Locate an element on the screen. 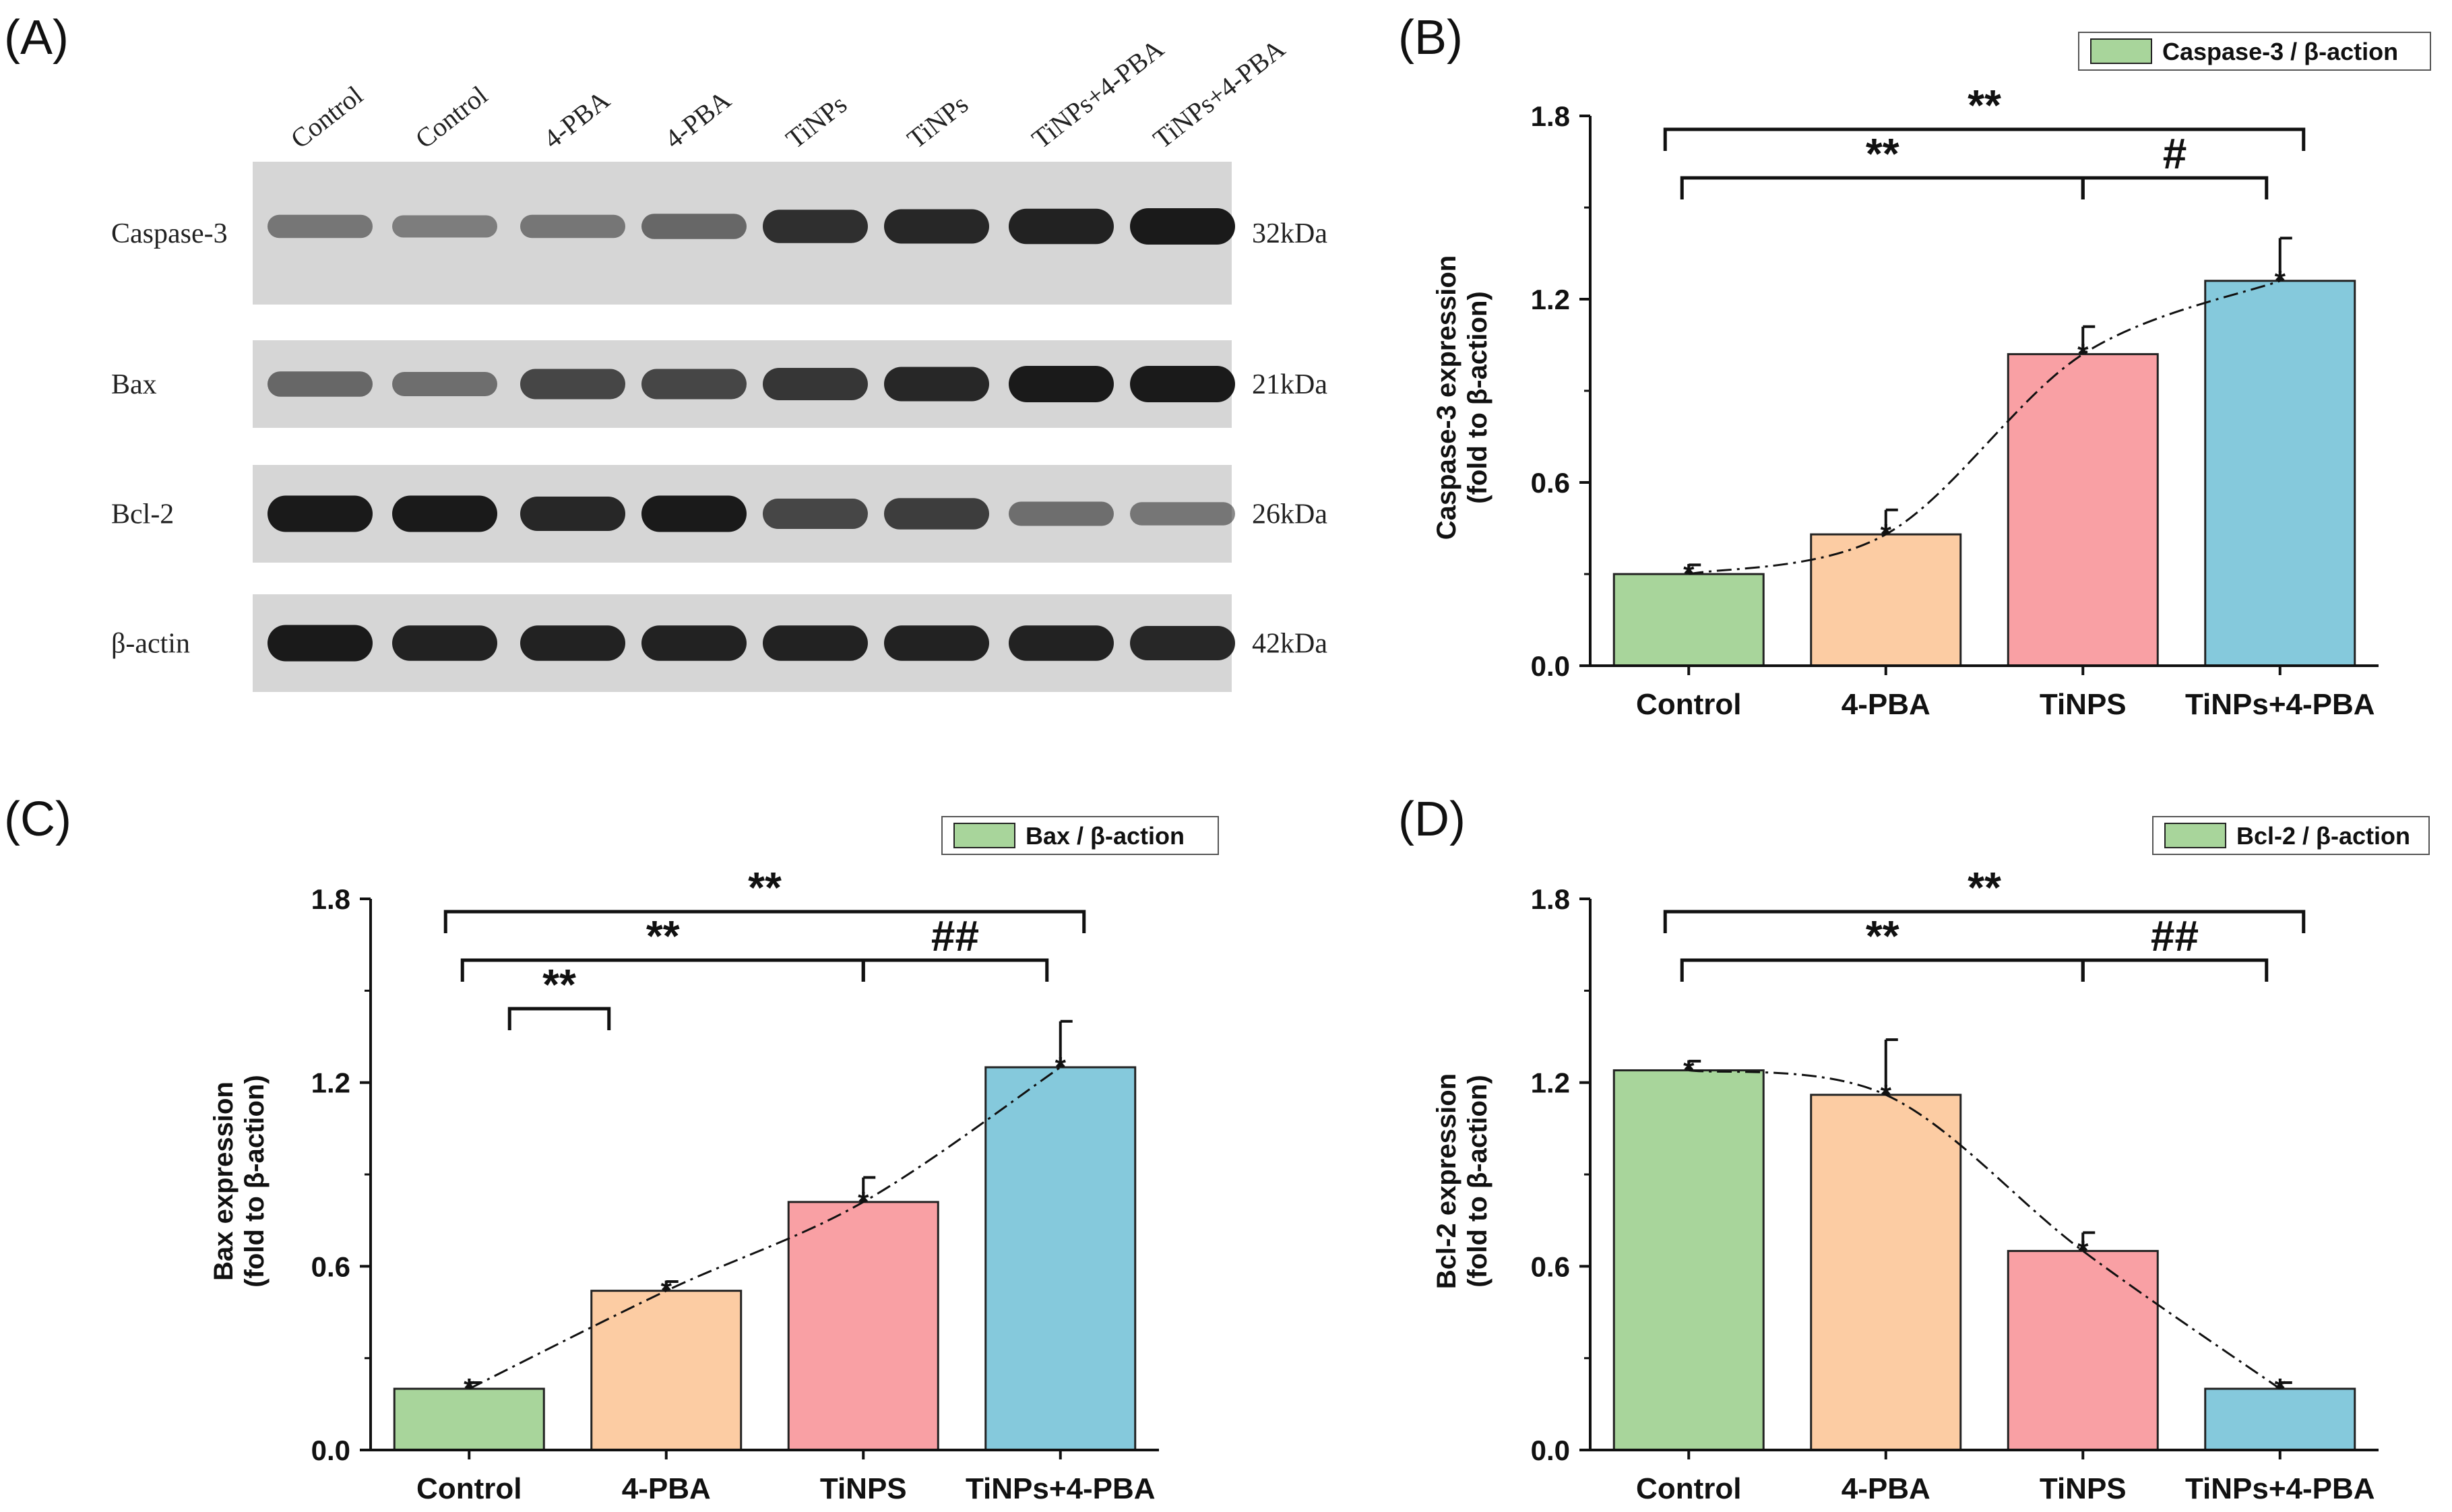 The height and width of the screenshot is (1512, 2452). panel-label: (B) is located at coordinates (1430, 38).